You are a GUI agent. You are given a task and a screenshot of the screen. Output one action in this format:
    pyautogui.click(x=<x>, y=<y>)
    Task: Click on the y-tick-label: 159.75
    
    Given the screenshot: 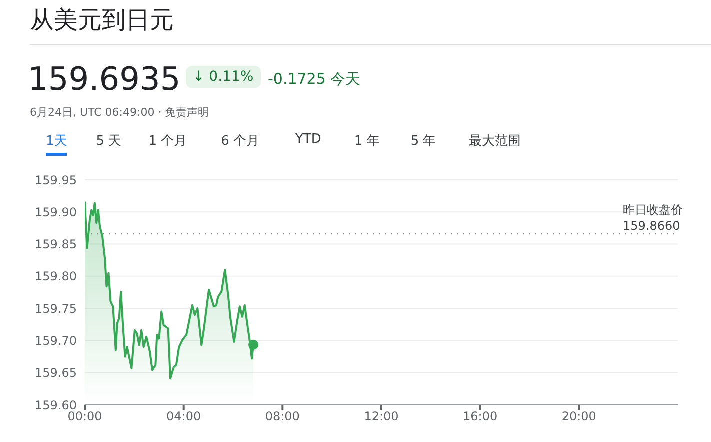 What is the action you would take?
    pyautogui.click(x=56, y=309)
    